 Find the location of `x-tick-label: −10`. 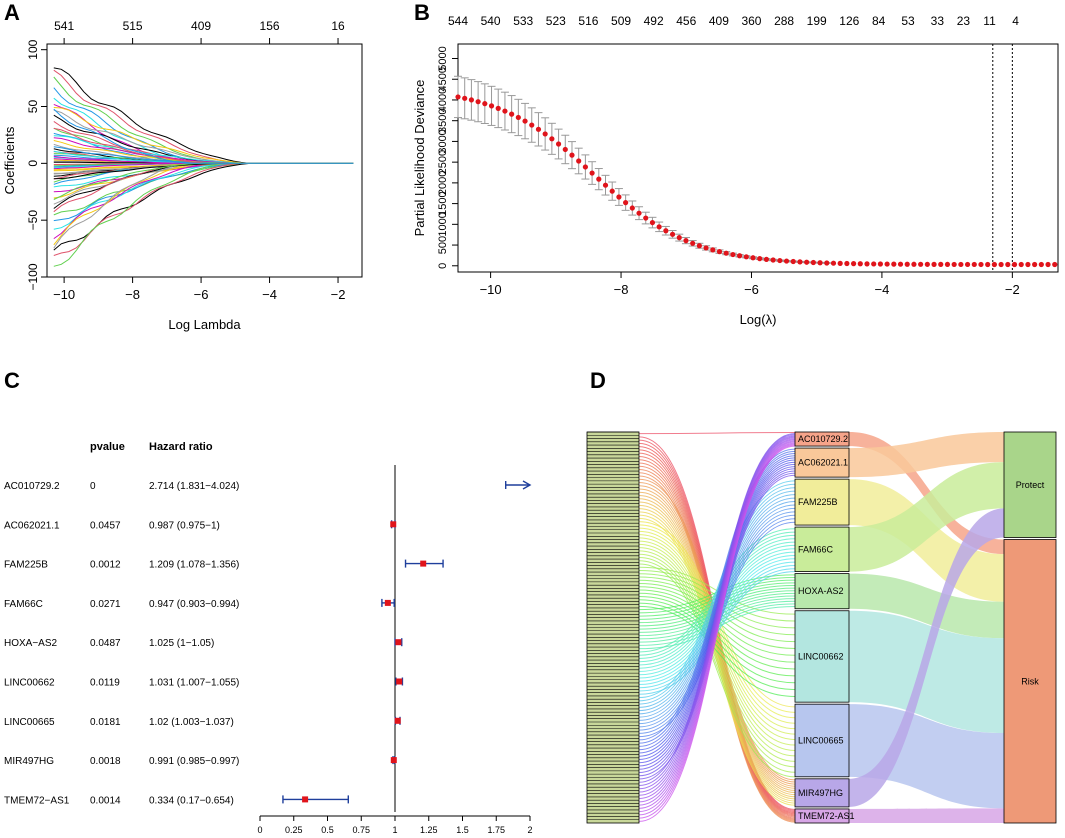

x-tick-label: −10 is located at coordinates (491, 289).